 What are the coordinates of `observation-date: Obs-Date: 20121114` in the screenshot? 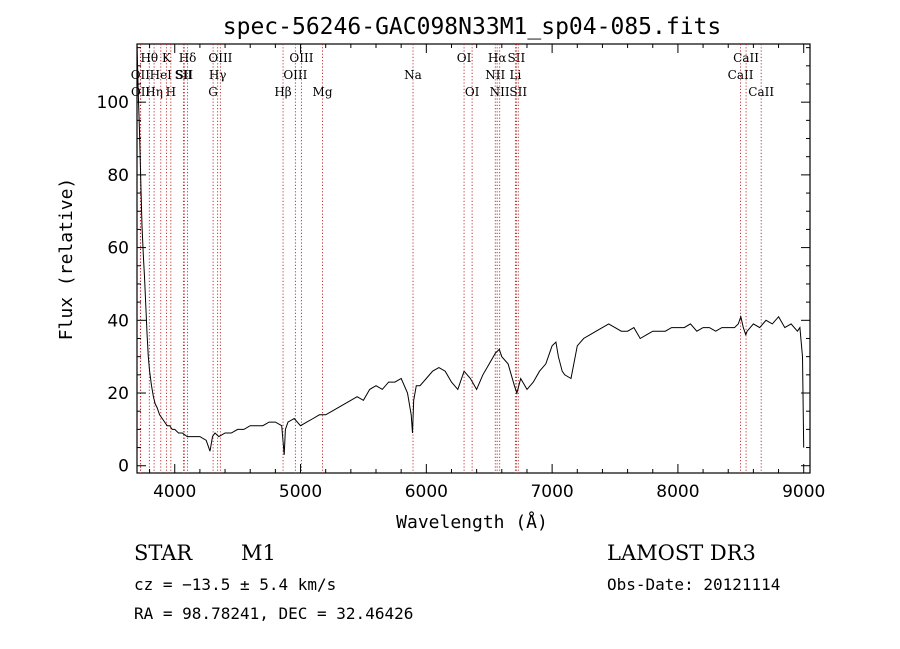 It's located at (693, 584).